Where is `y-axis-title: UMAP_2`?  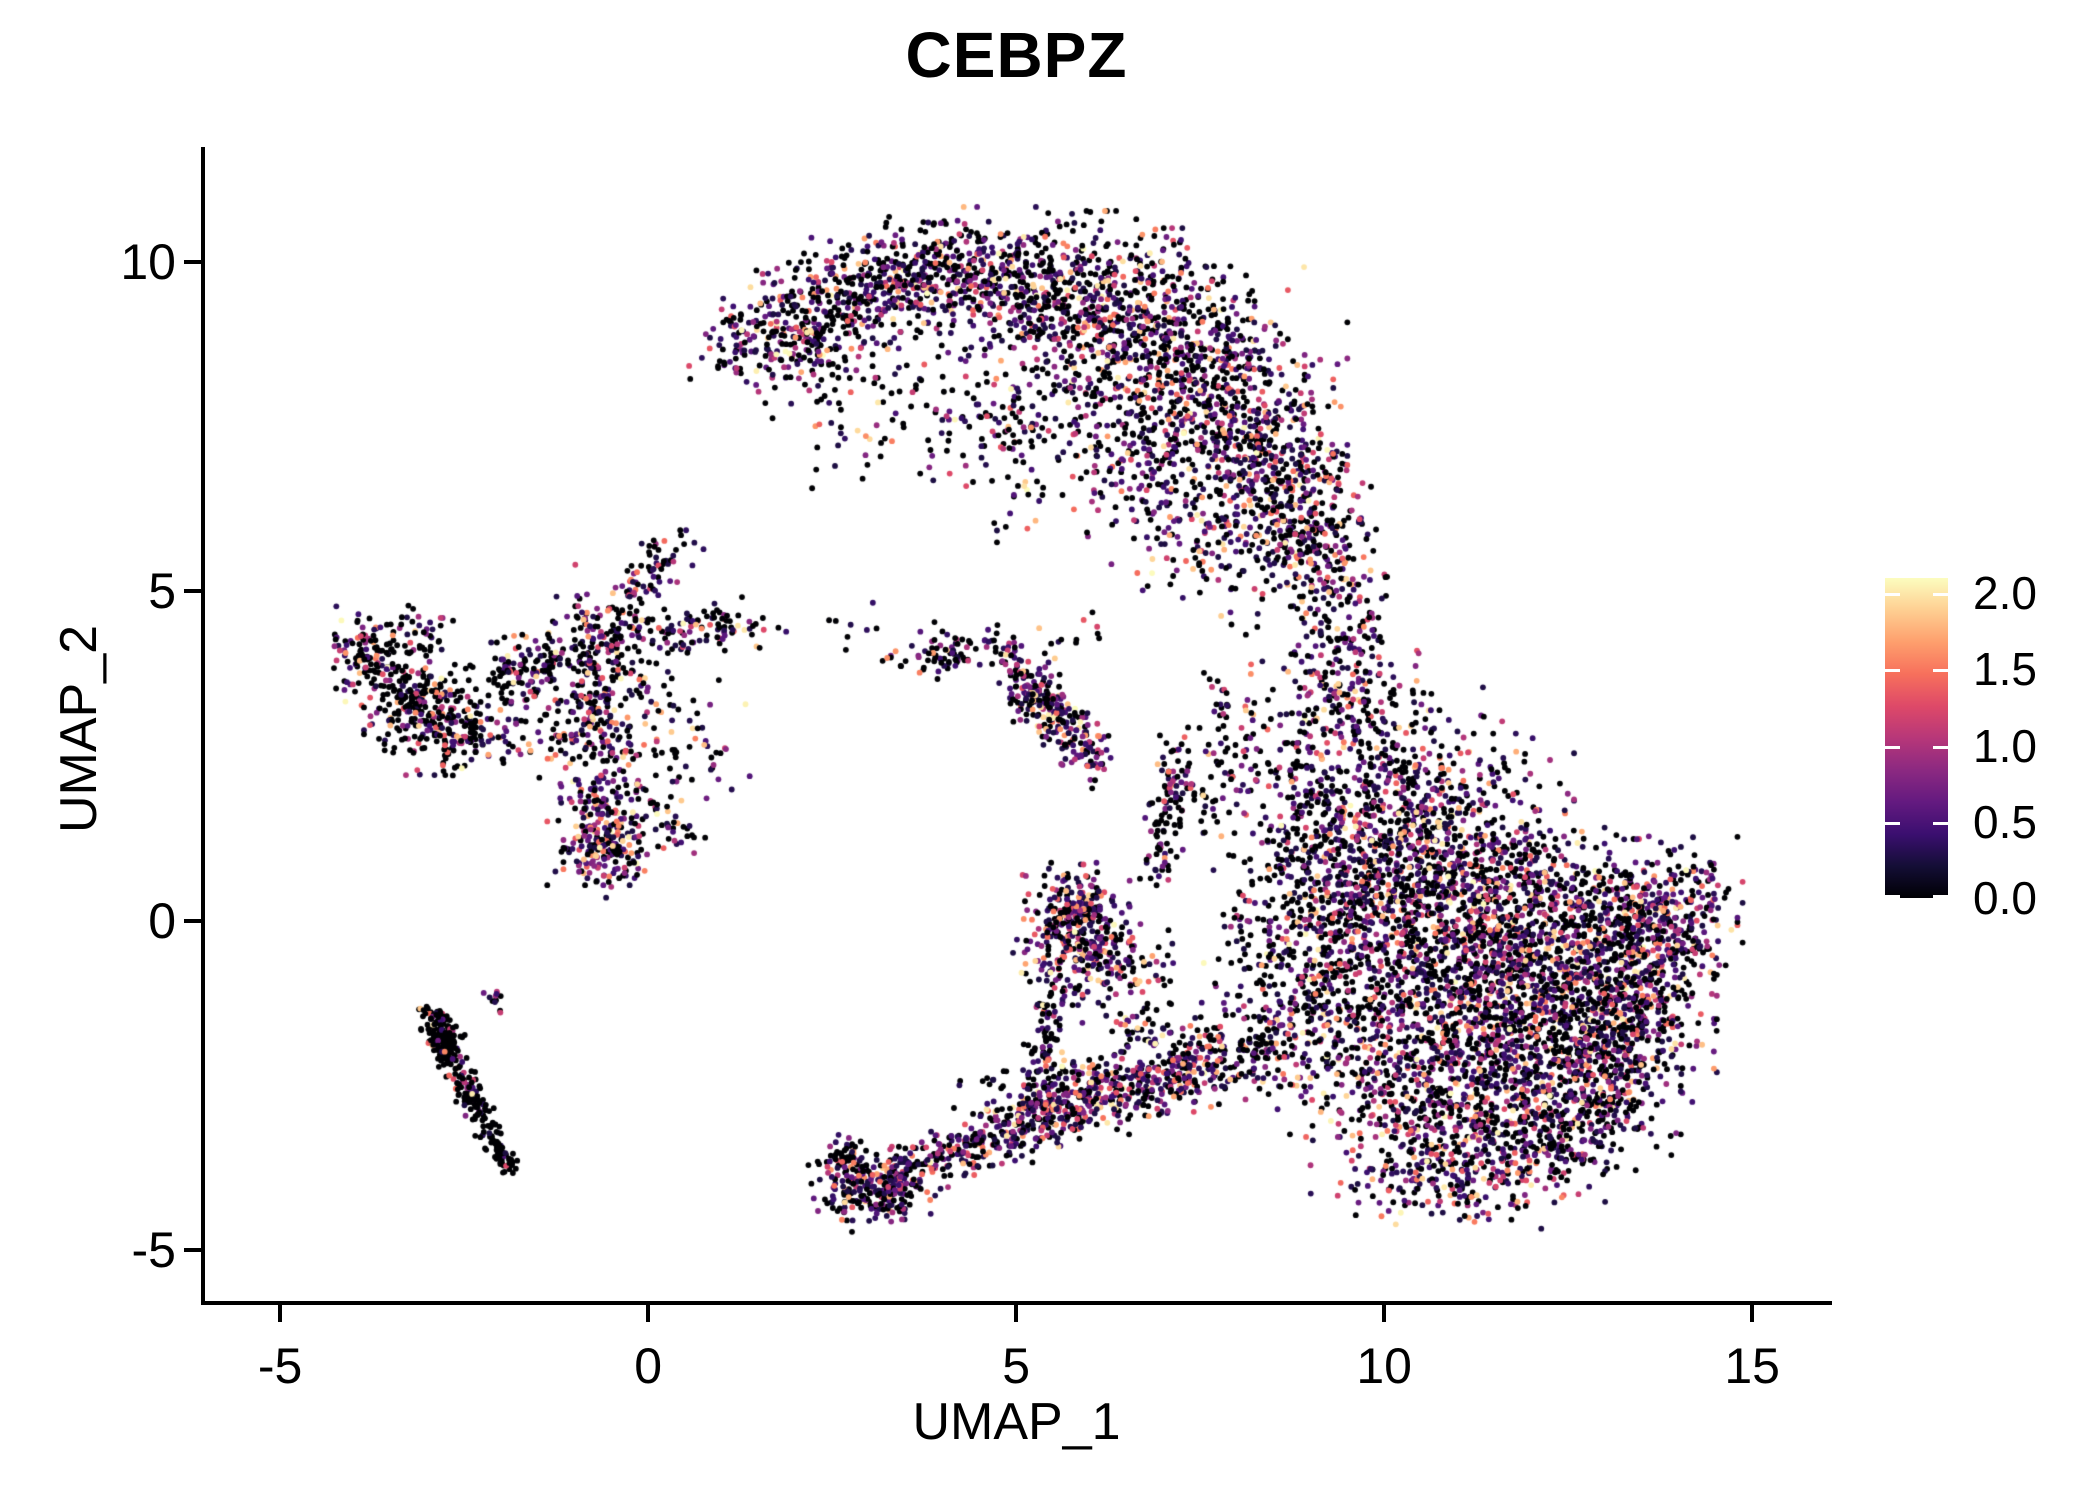 y-axis-title: UMAP_2 is located at coordinates (79, 729).